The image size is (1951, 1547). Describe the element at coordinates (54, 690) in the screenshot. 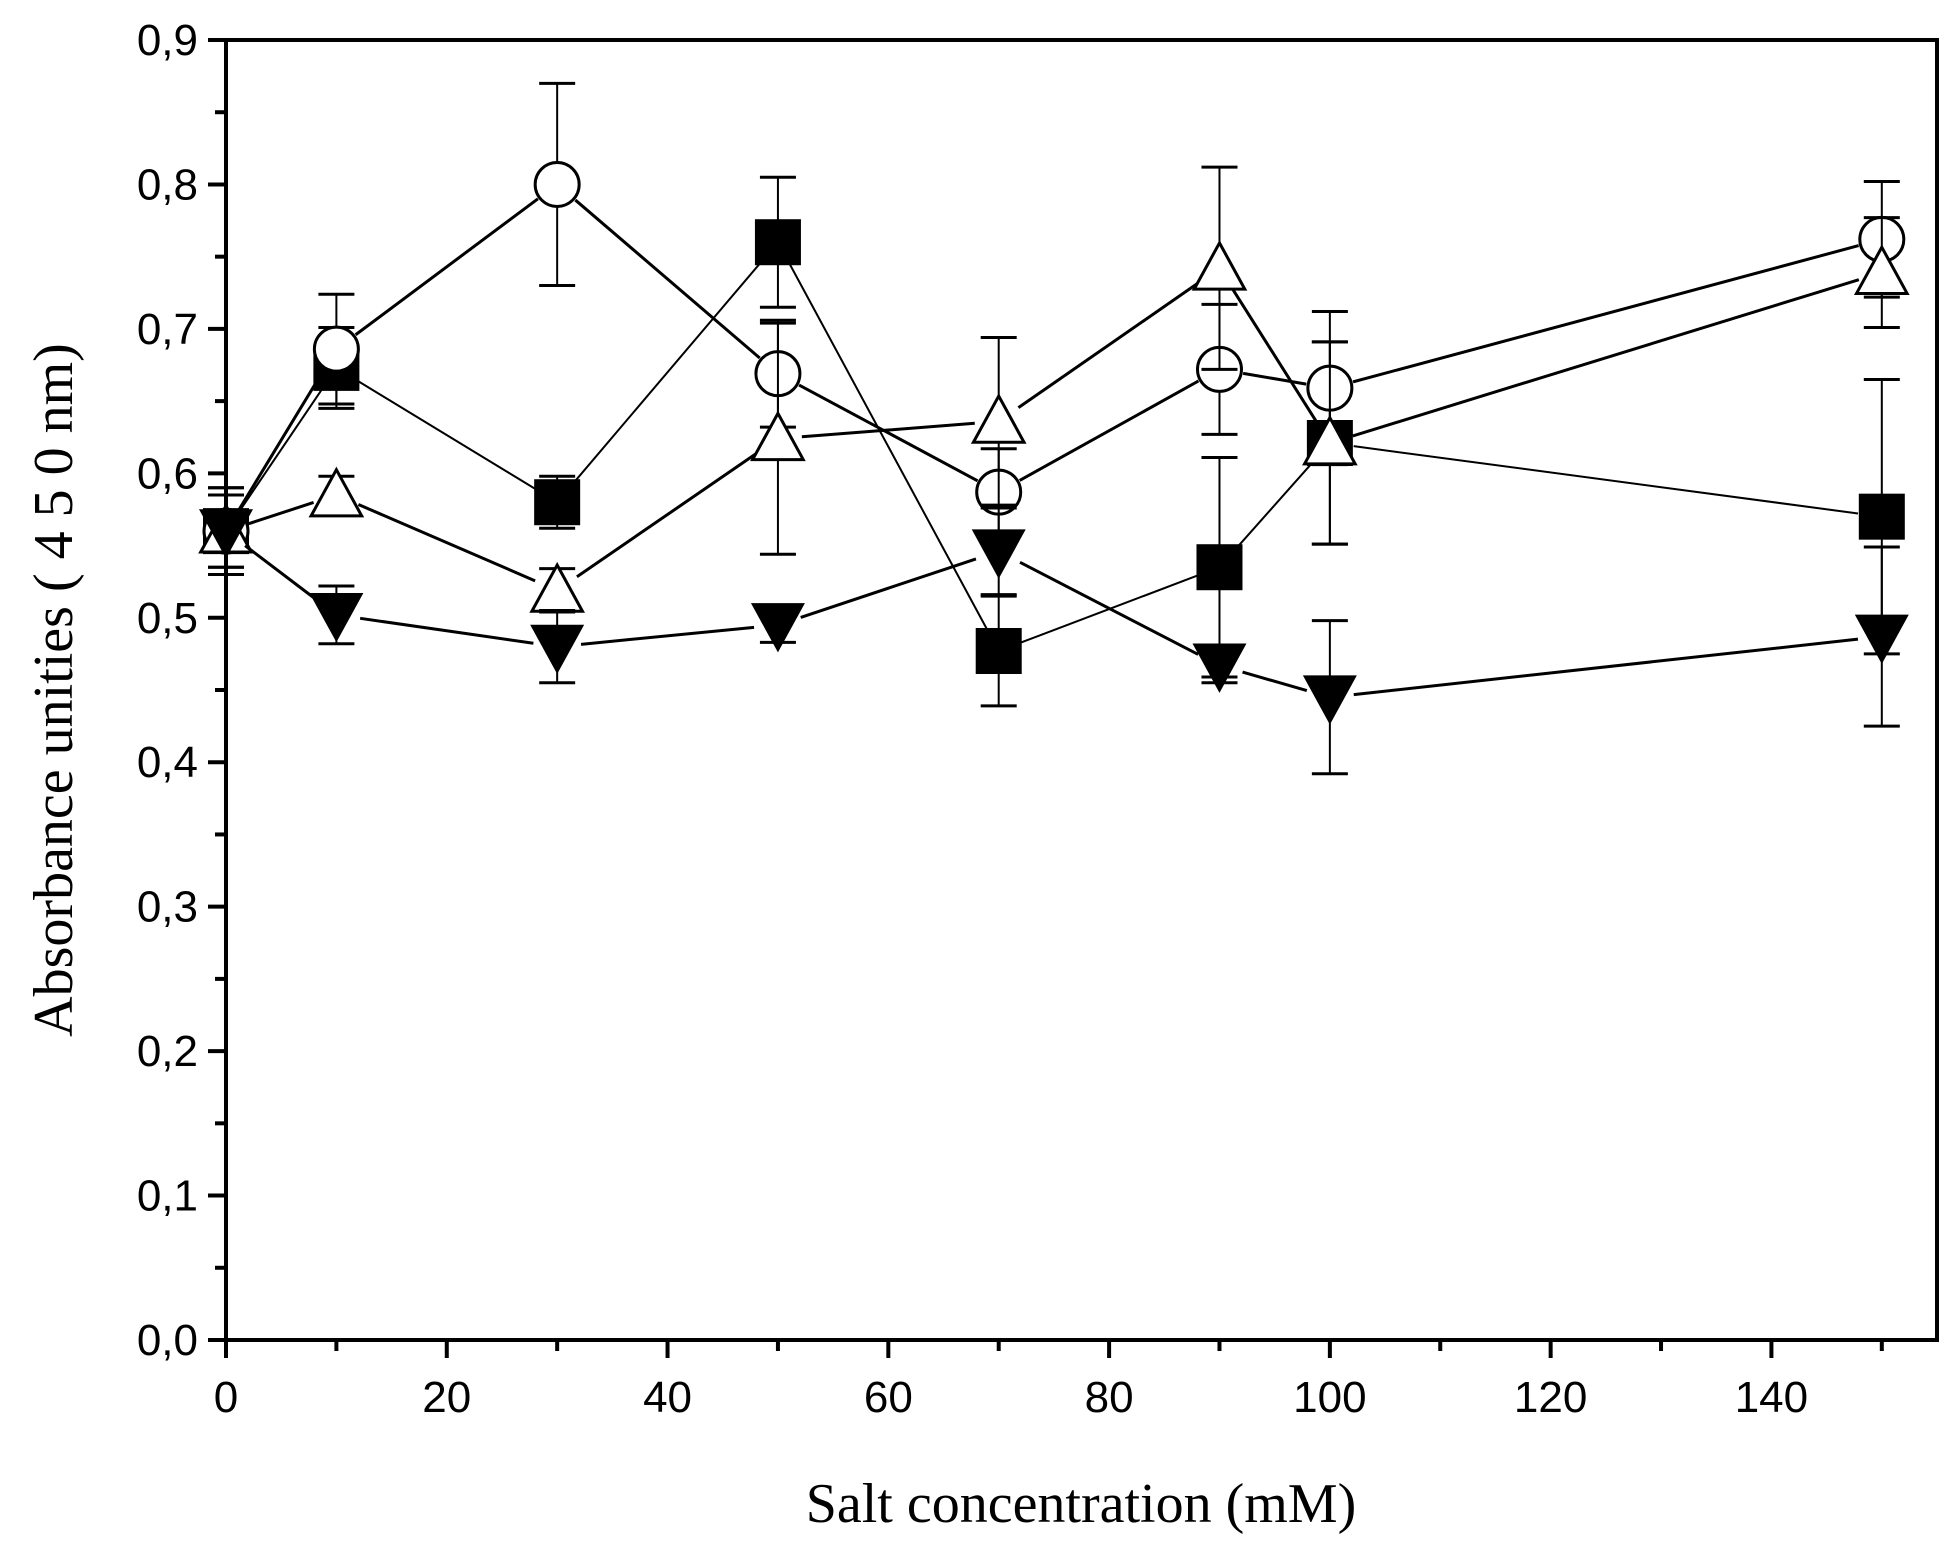

I see `y-axis-title: Absorbance unities ( 4 5 0 nm)` at that location.